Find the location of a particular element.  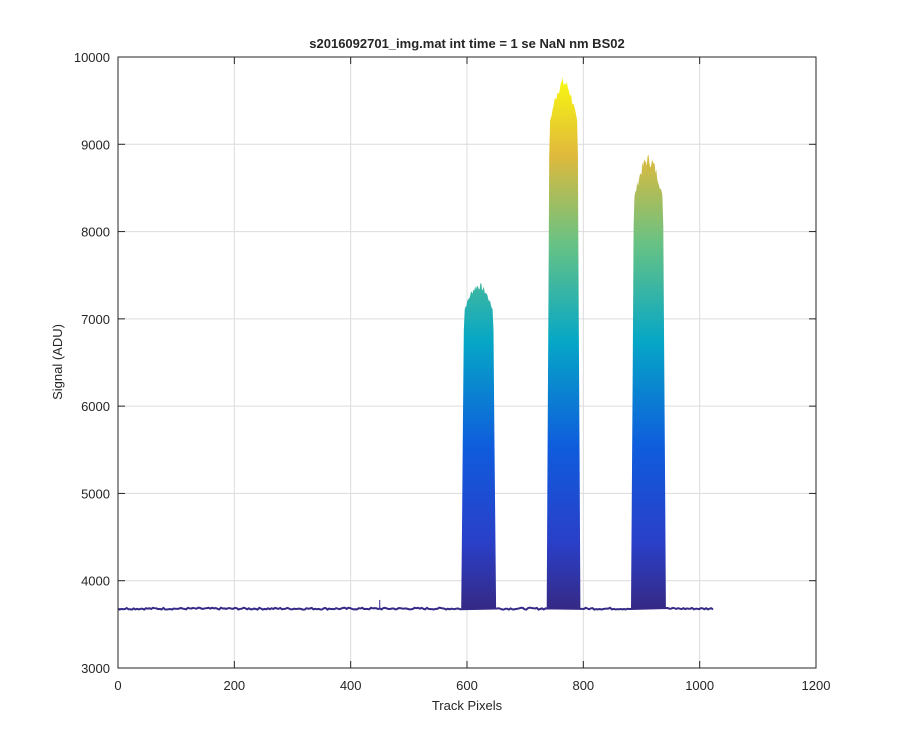

x-tick-label: 200 is located at coordinates (234, 685).